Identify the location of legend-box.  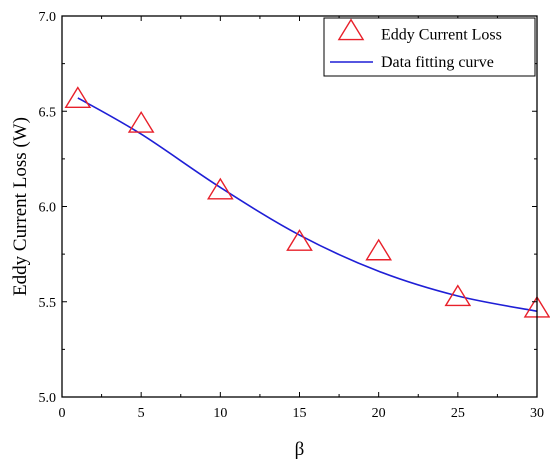
(429, 47).